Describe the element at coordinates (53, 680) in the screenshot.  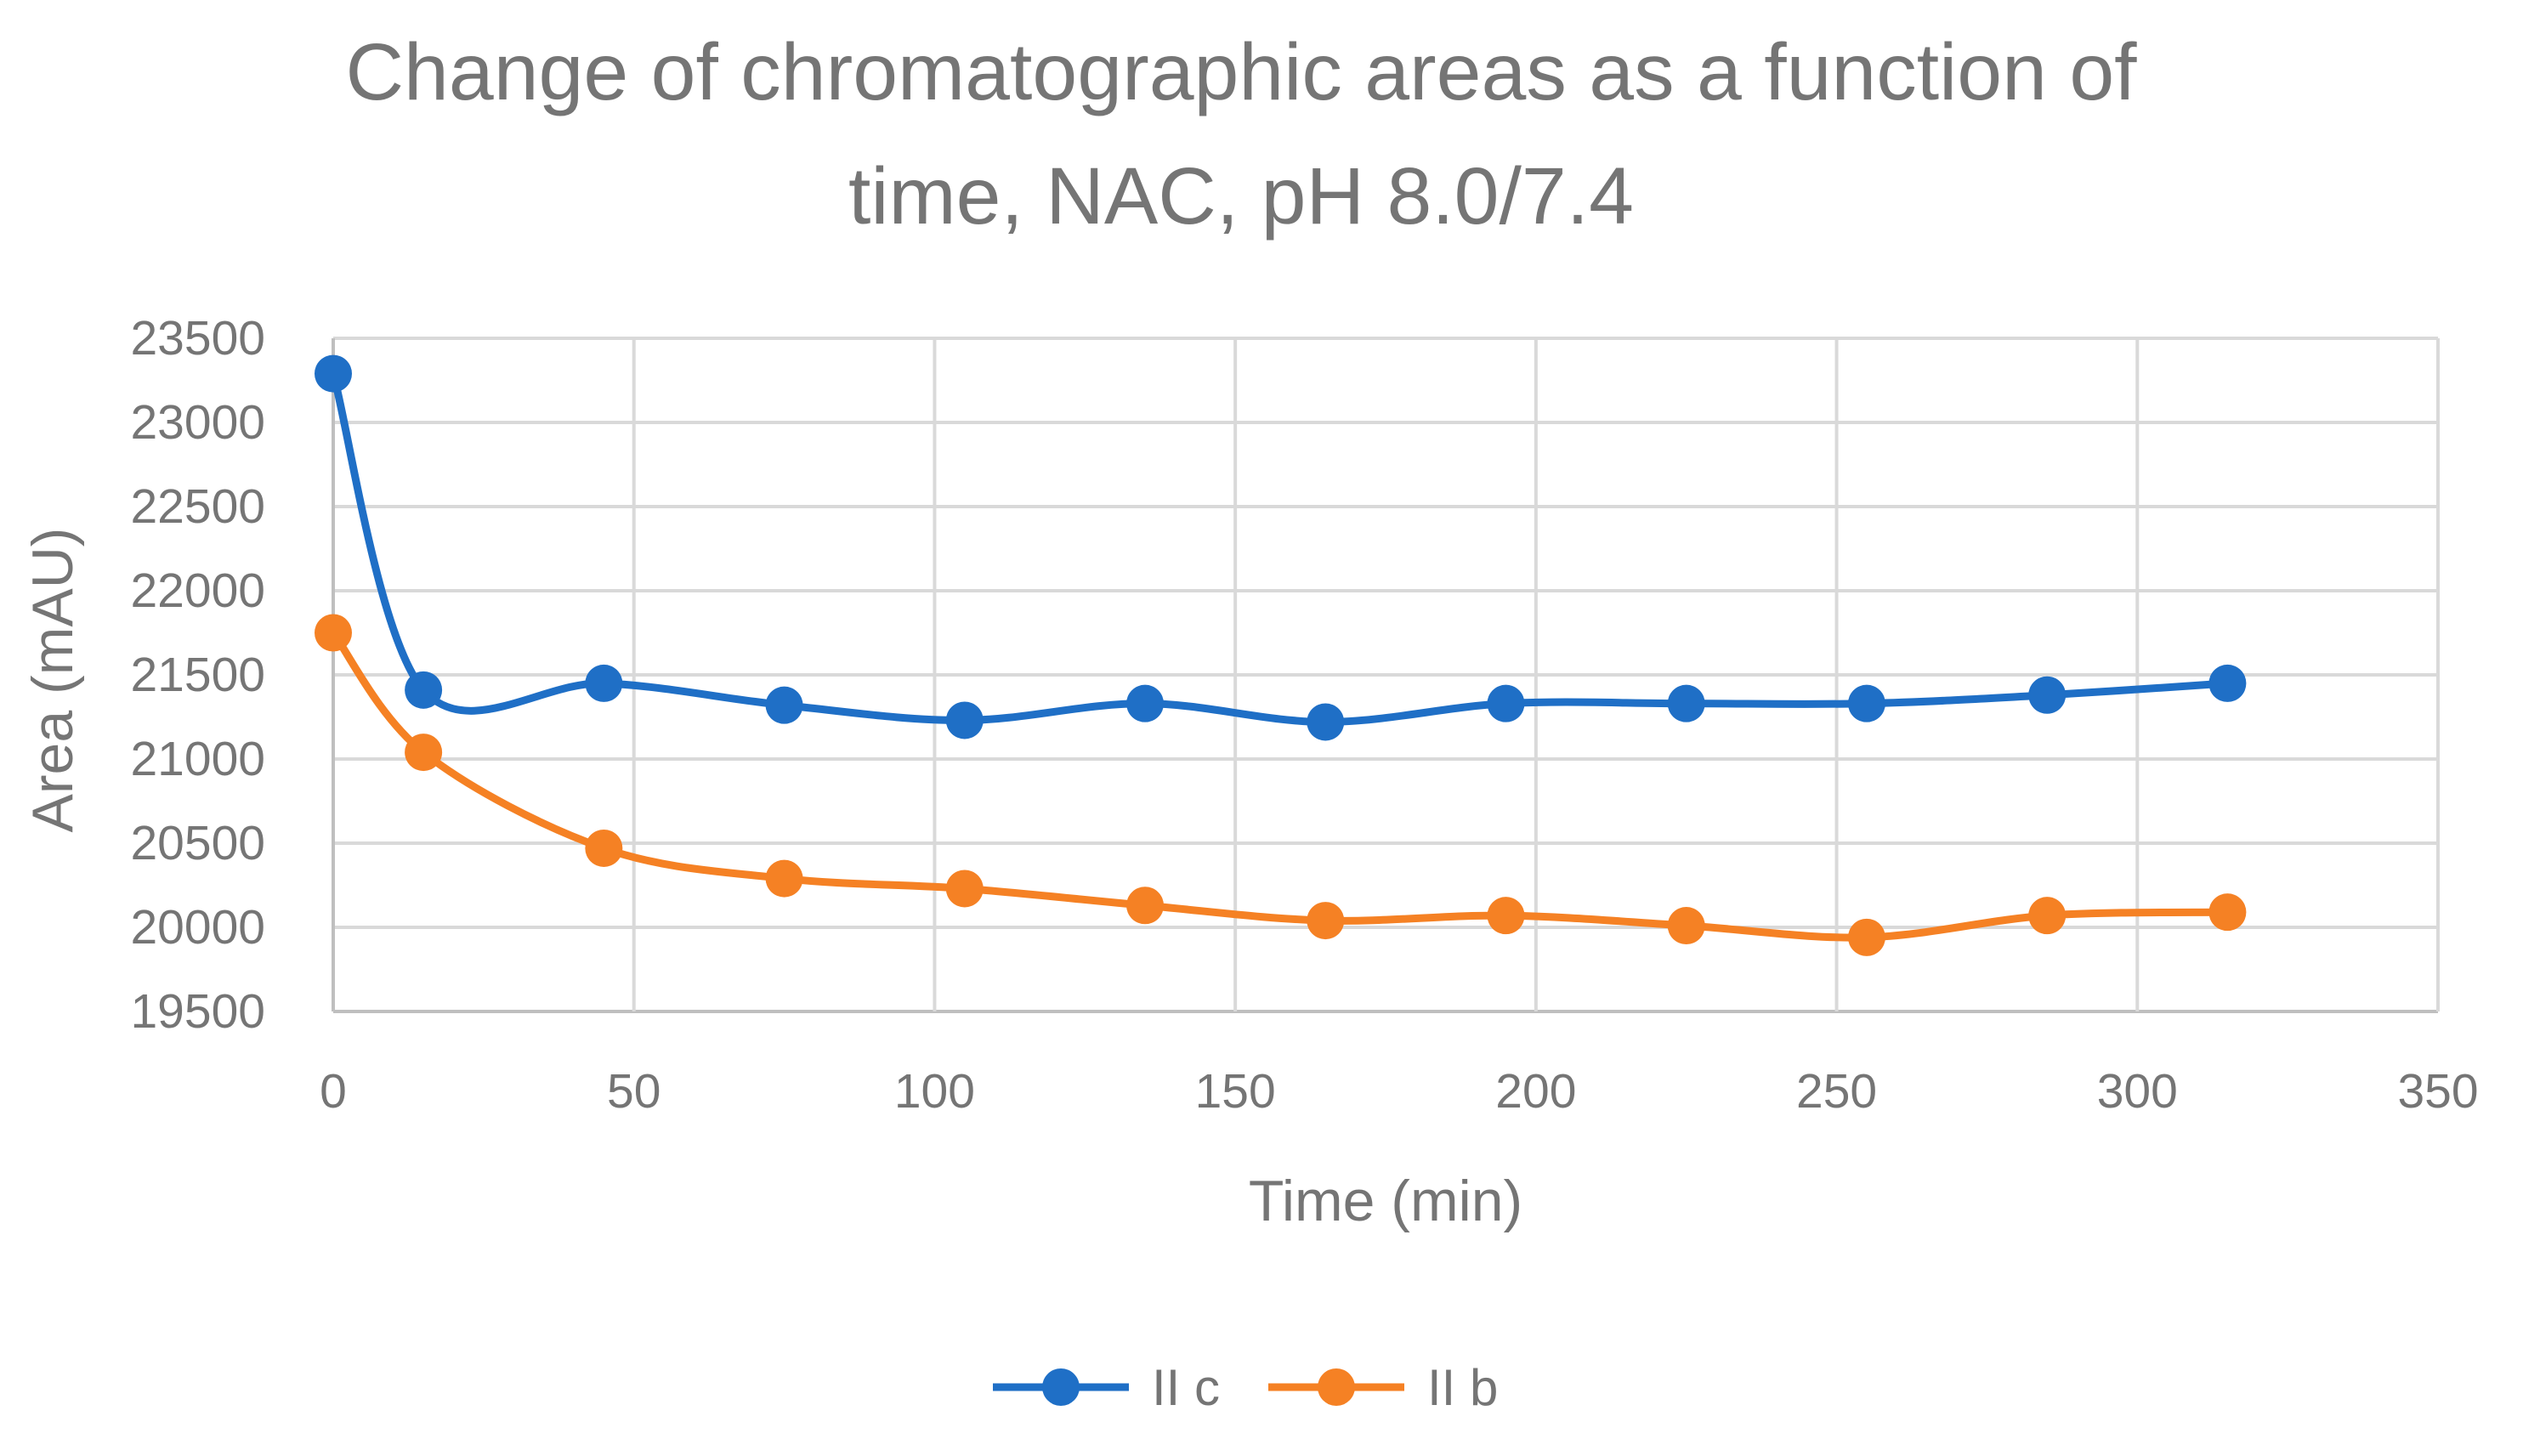
I see `y-axis-title: Area (mAU)` at that location.